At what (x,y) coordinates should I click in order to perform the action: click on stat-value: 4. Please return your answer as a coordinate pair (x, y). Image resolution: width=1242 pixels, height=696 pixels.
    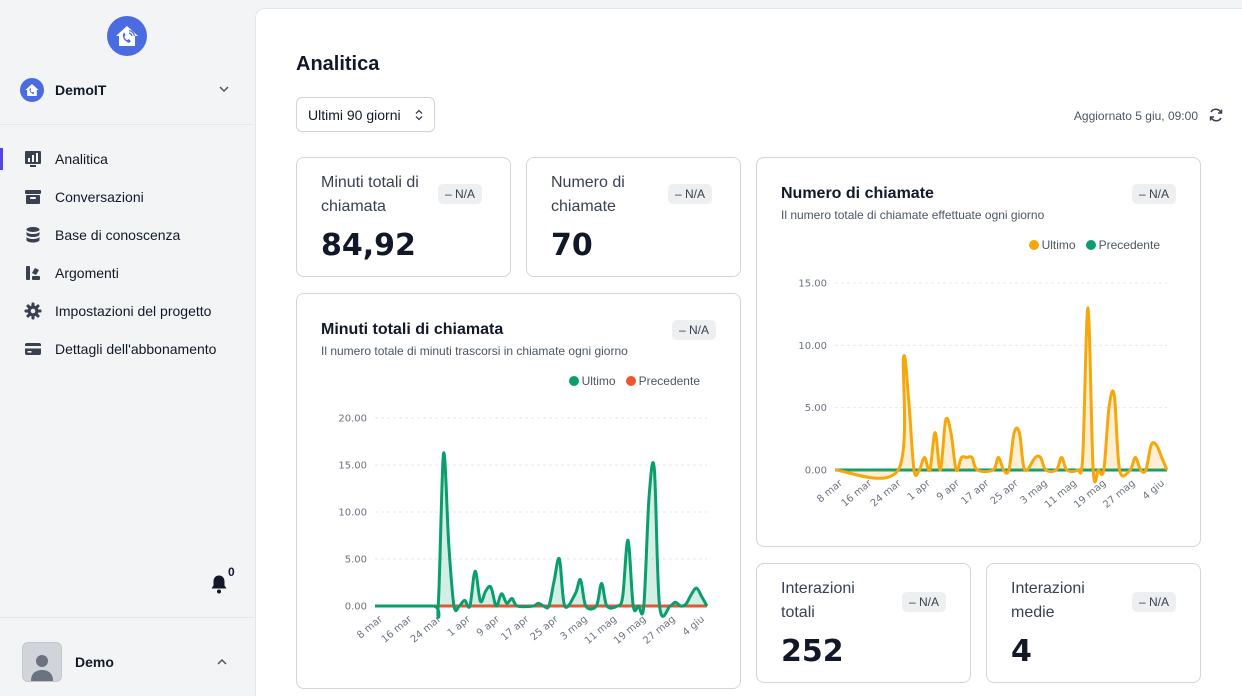
    Looking at the image, I should click on (1021, 651).